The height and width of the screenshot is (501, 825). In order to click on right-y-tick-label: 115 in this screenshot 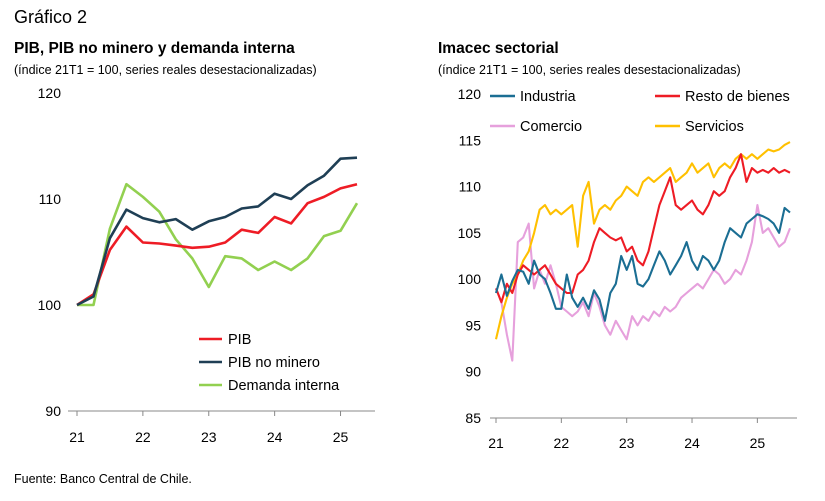, I will do `click(470, 140)`.